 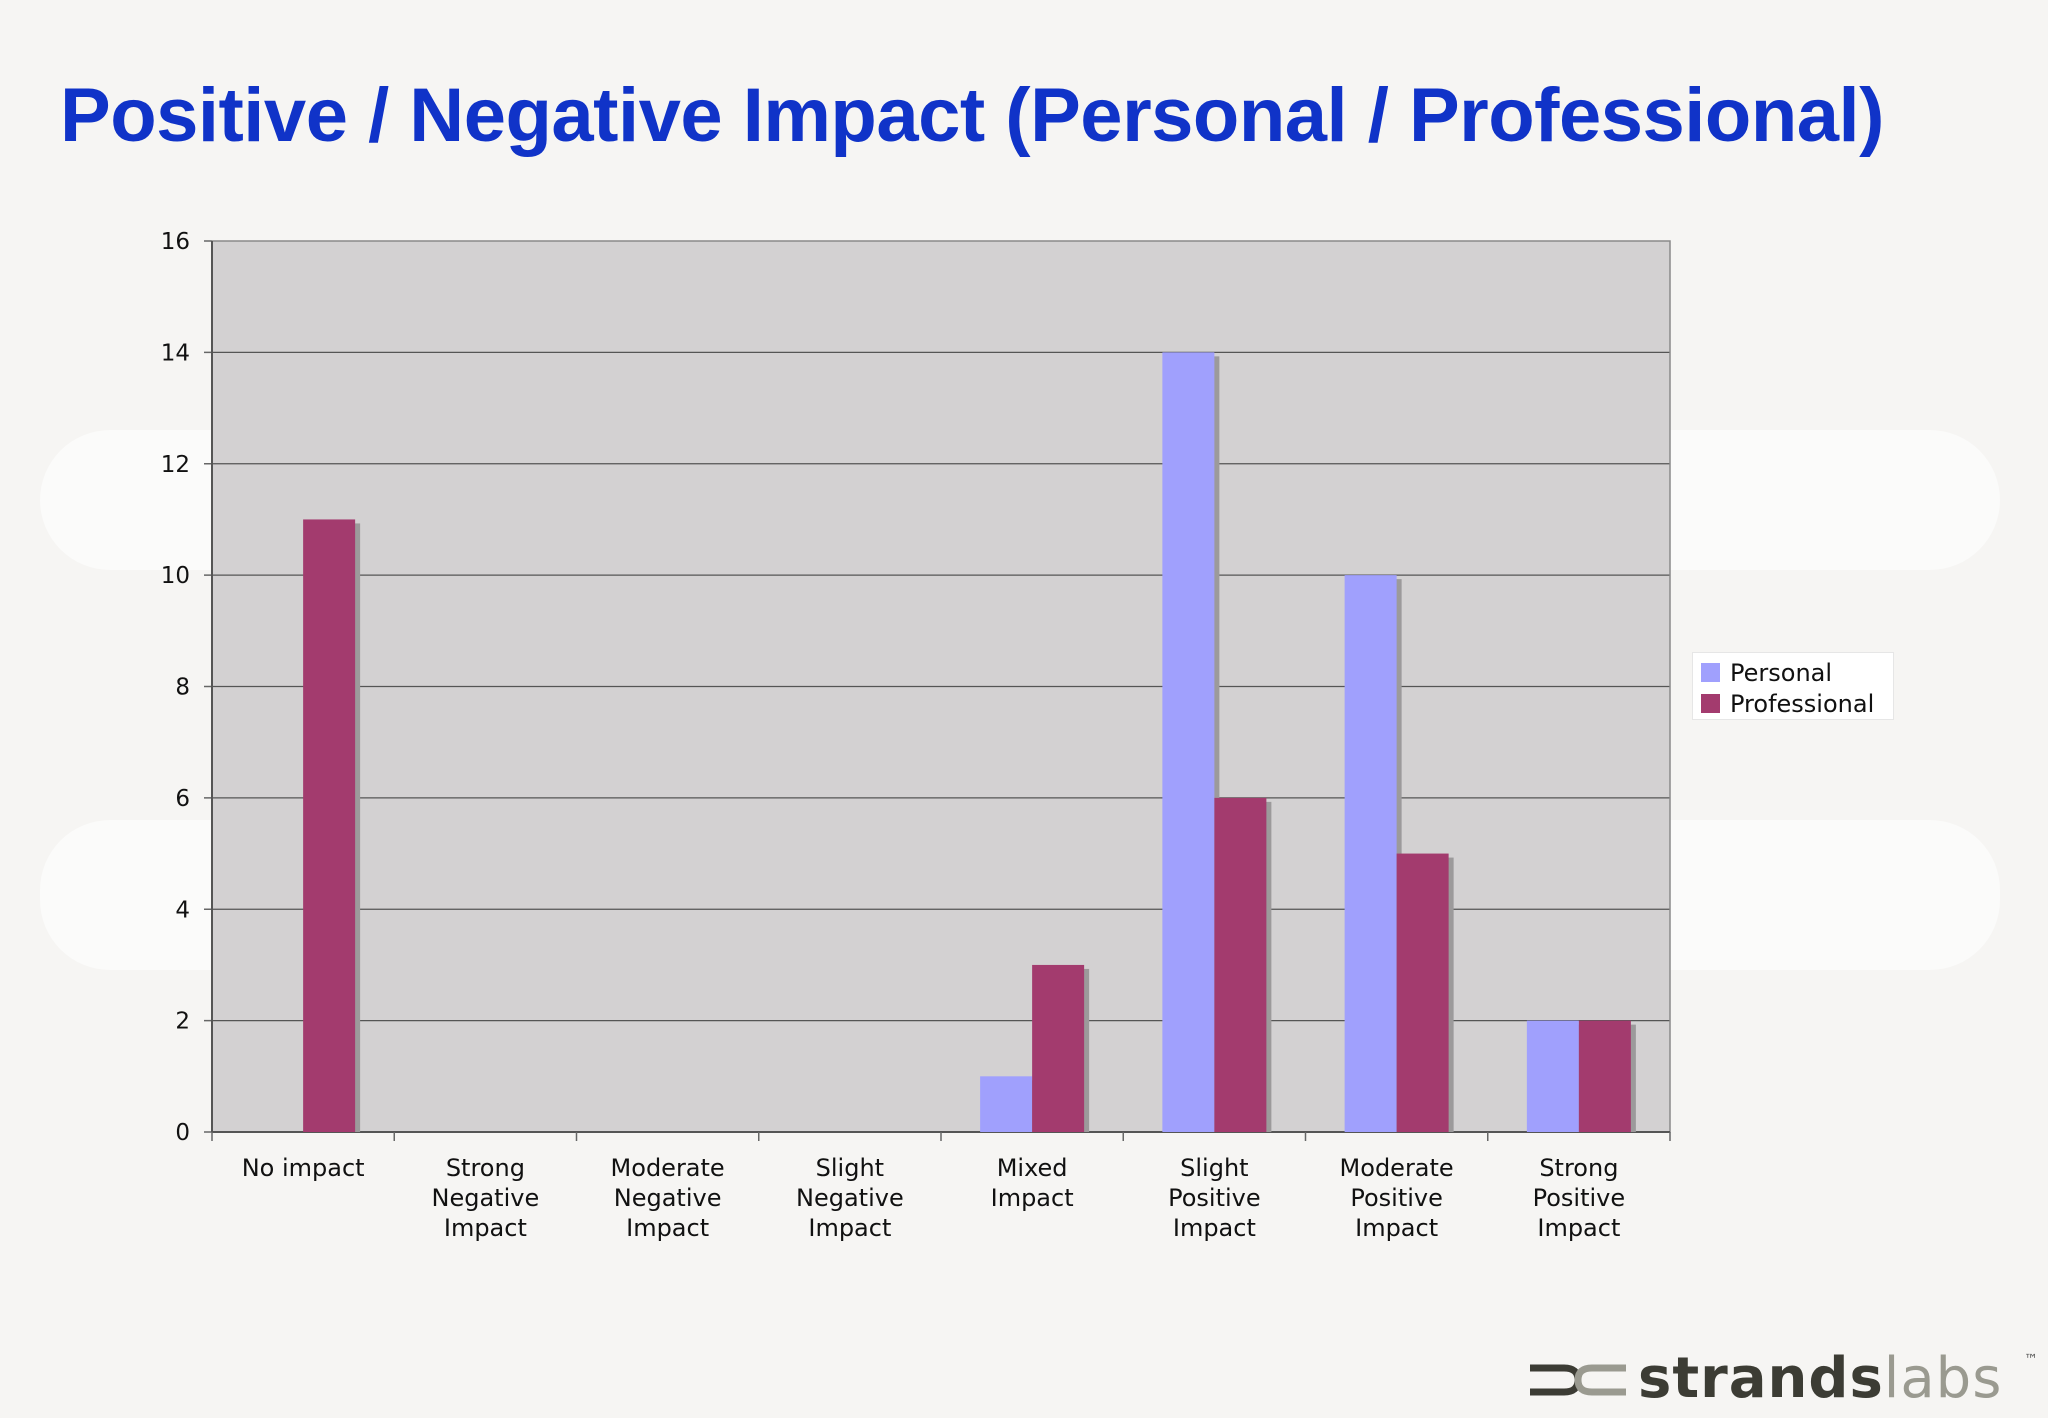 I want to click on logo-strands: strands, so click(x=1761, y=1378).